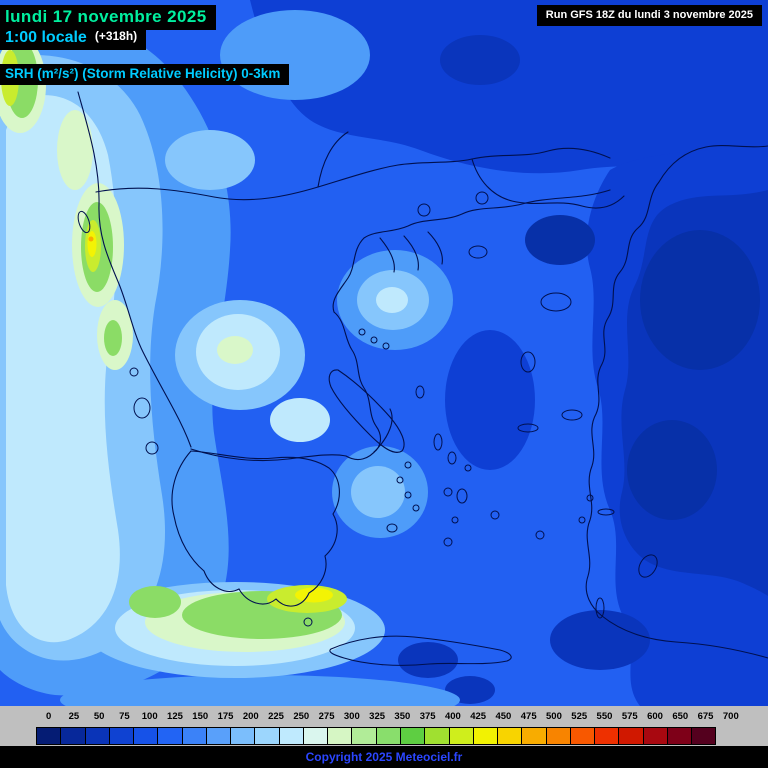 This screenshot has height=768, width=768. Describe the element at coordinates (655, 716) in the screenshot. I see `legend-tick: 600` at that location.